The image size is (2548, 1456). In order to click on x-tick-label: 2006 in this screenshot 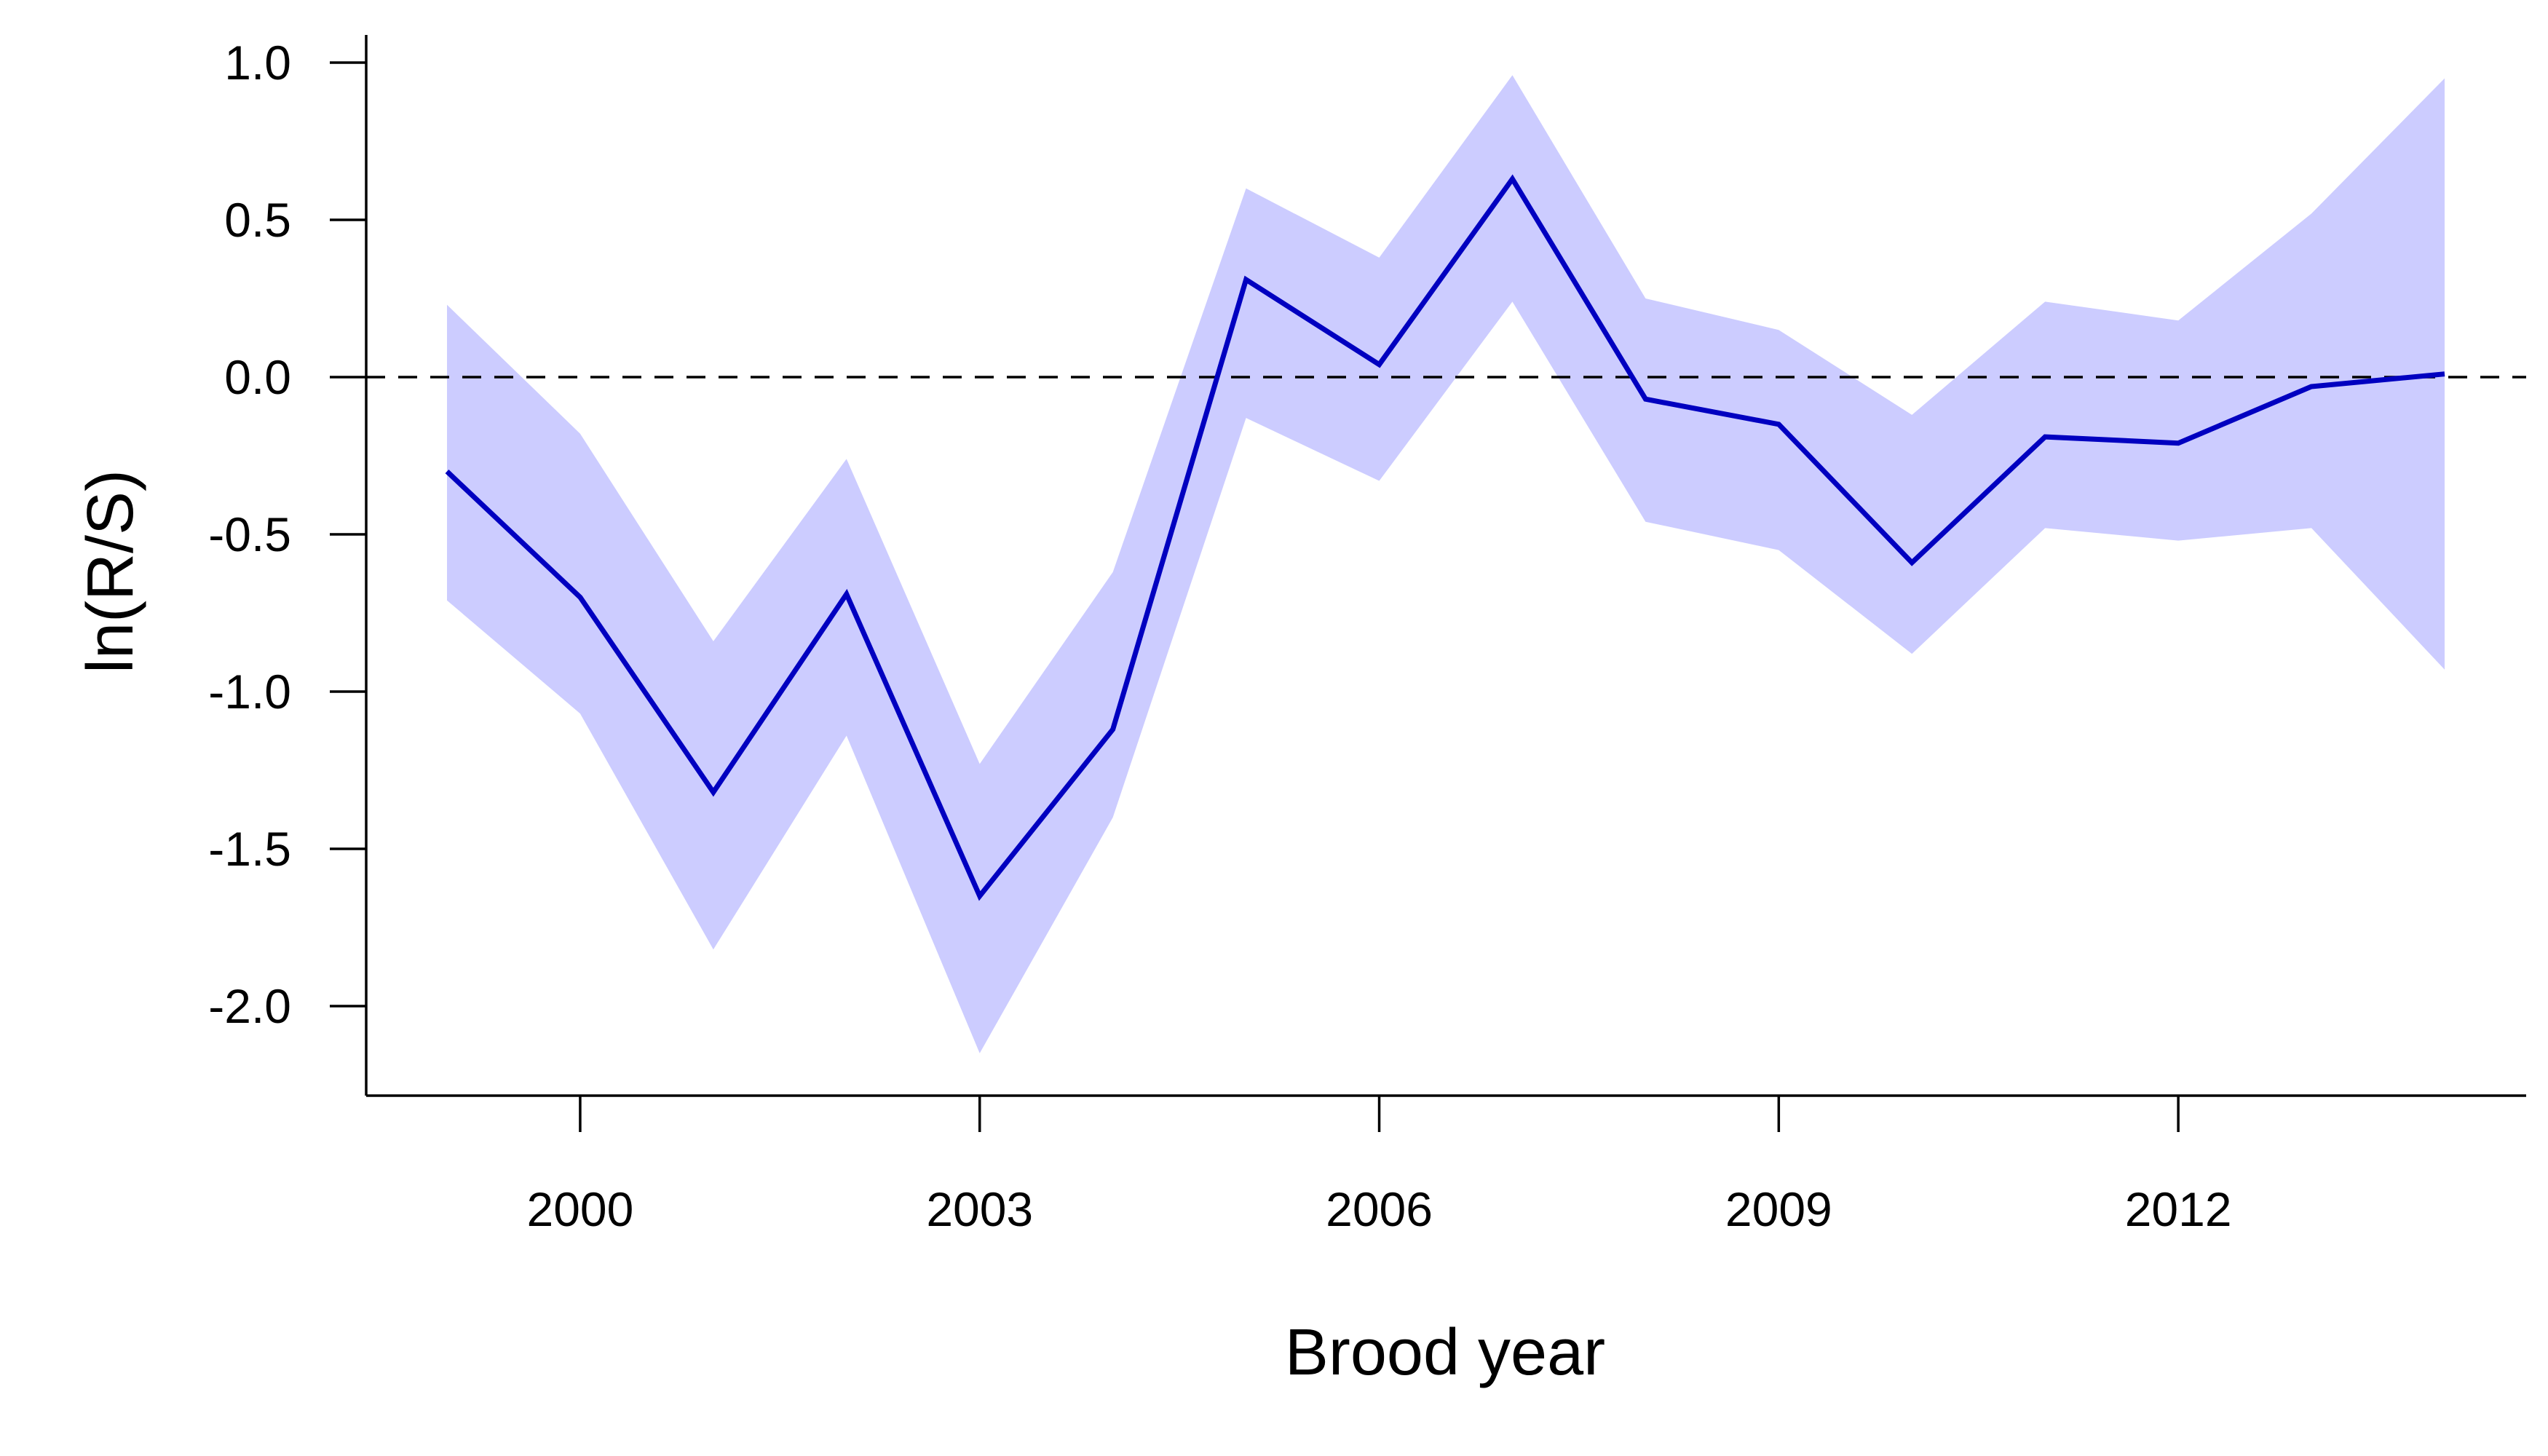, I will do `click(1379, 1209)`.